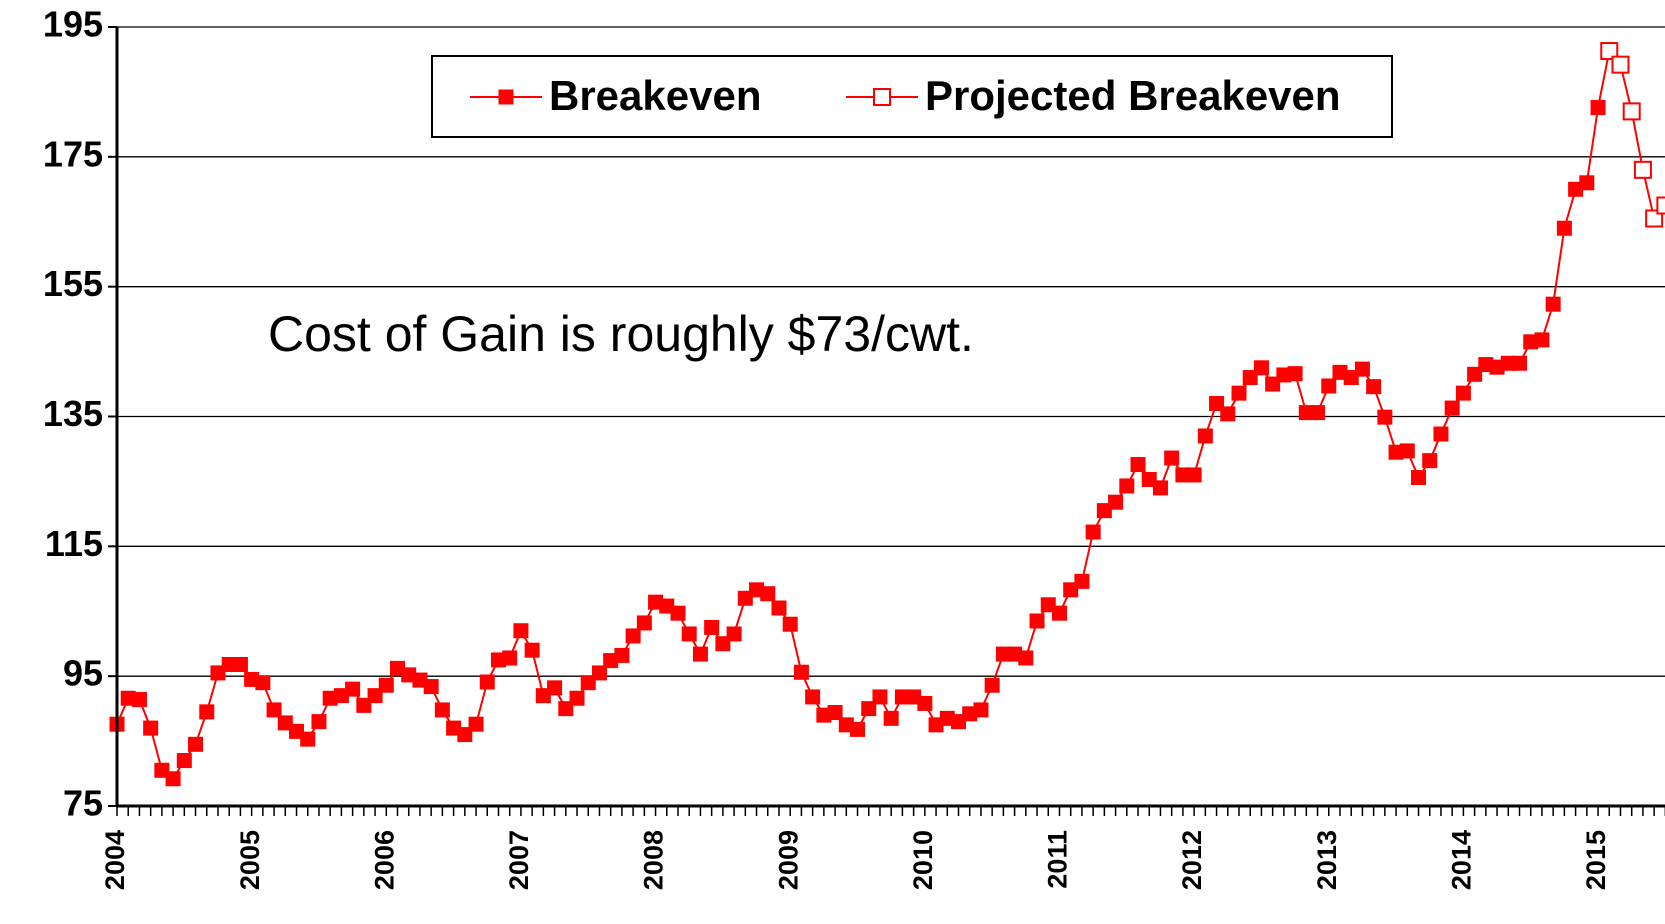 The height and width of the screenshot is (924, 1665). Describe the element at coordinates (654, 860) in the screenshot. I see `x-tick-label: 2008` at that location.